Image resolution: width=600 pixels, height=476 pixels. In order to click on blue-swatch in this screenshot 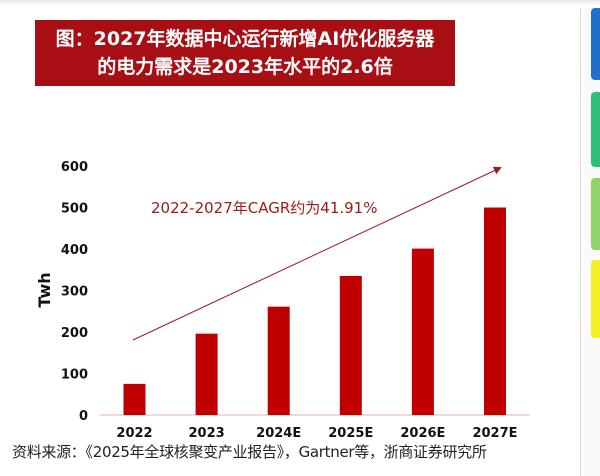, I will do `click(595, 44)`.